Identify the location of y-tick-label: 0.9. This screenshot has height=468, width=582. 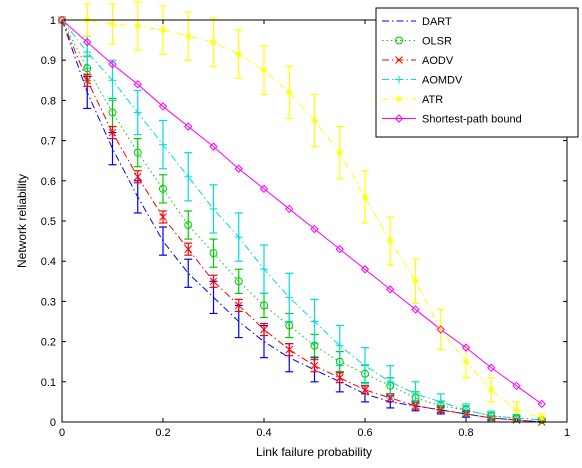
(48, 61).